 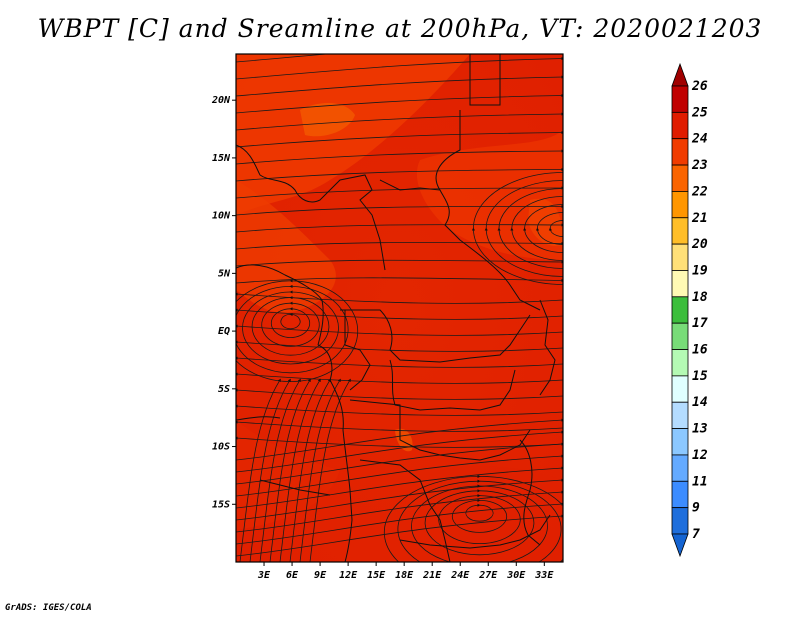 What do you see at coordinates (224, 331) in the screenshot?
I see `y-tick-label: EQ` at bounding box center [224, 331].